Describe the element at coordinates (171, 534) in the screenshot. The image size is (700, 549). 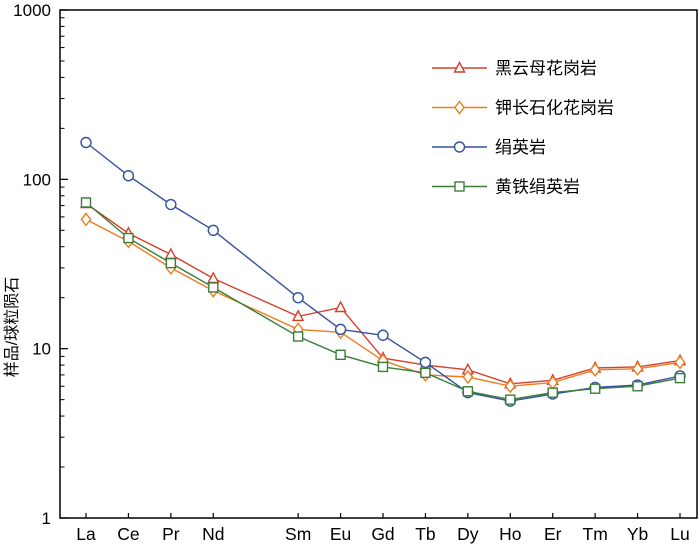
I see `x-category-label: Pr` at that location.